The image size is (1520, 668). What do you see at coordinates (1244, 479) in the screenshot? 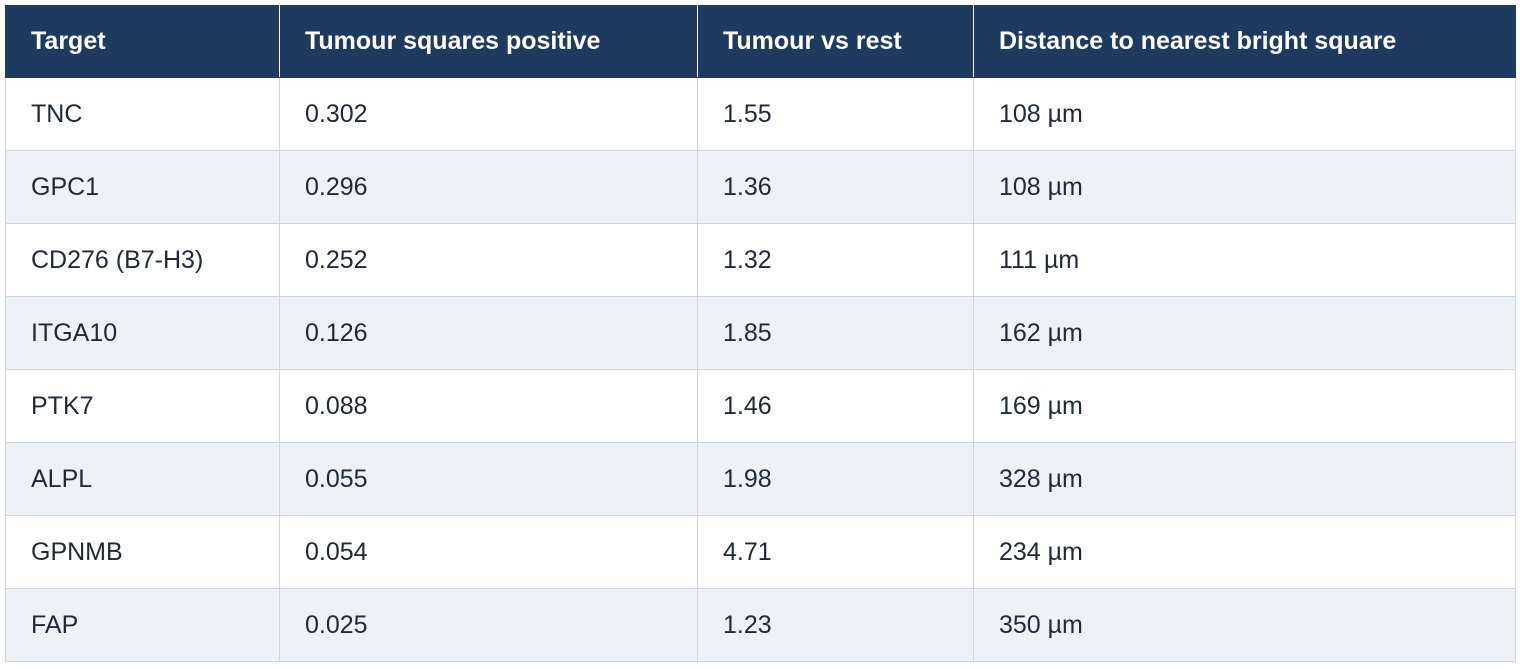
I see `table-cell: 328 µm` at bounding box center [1244, 479].